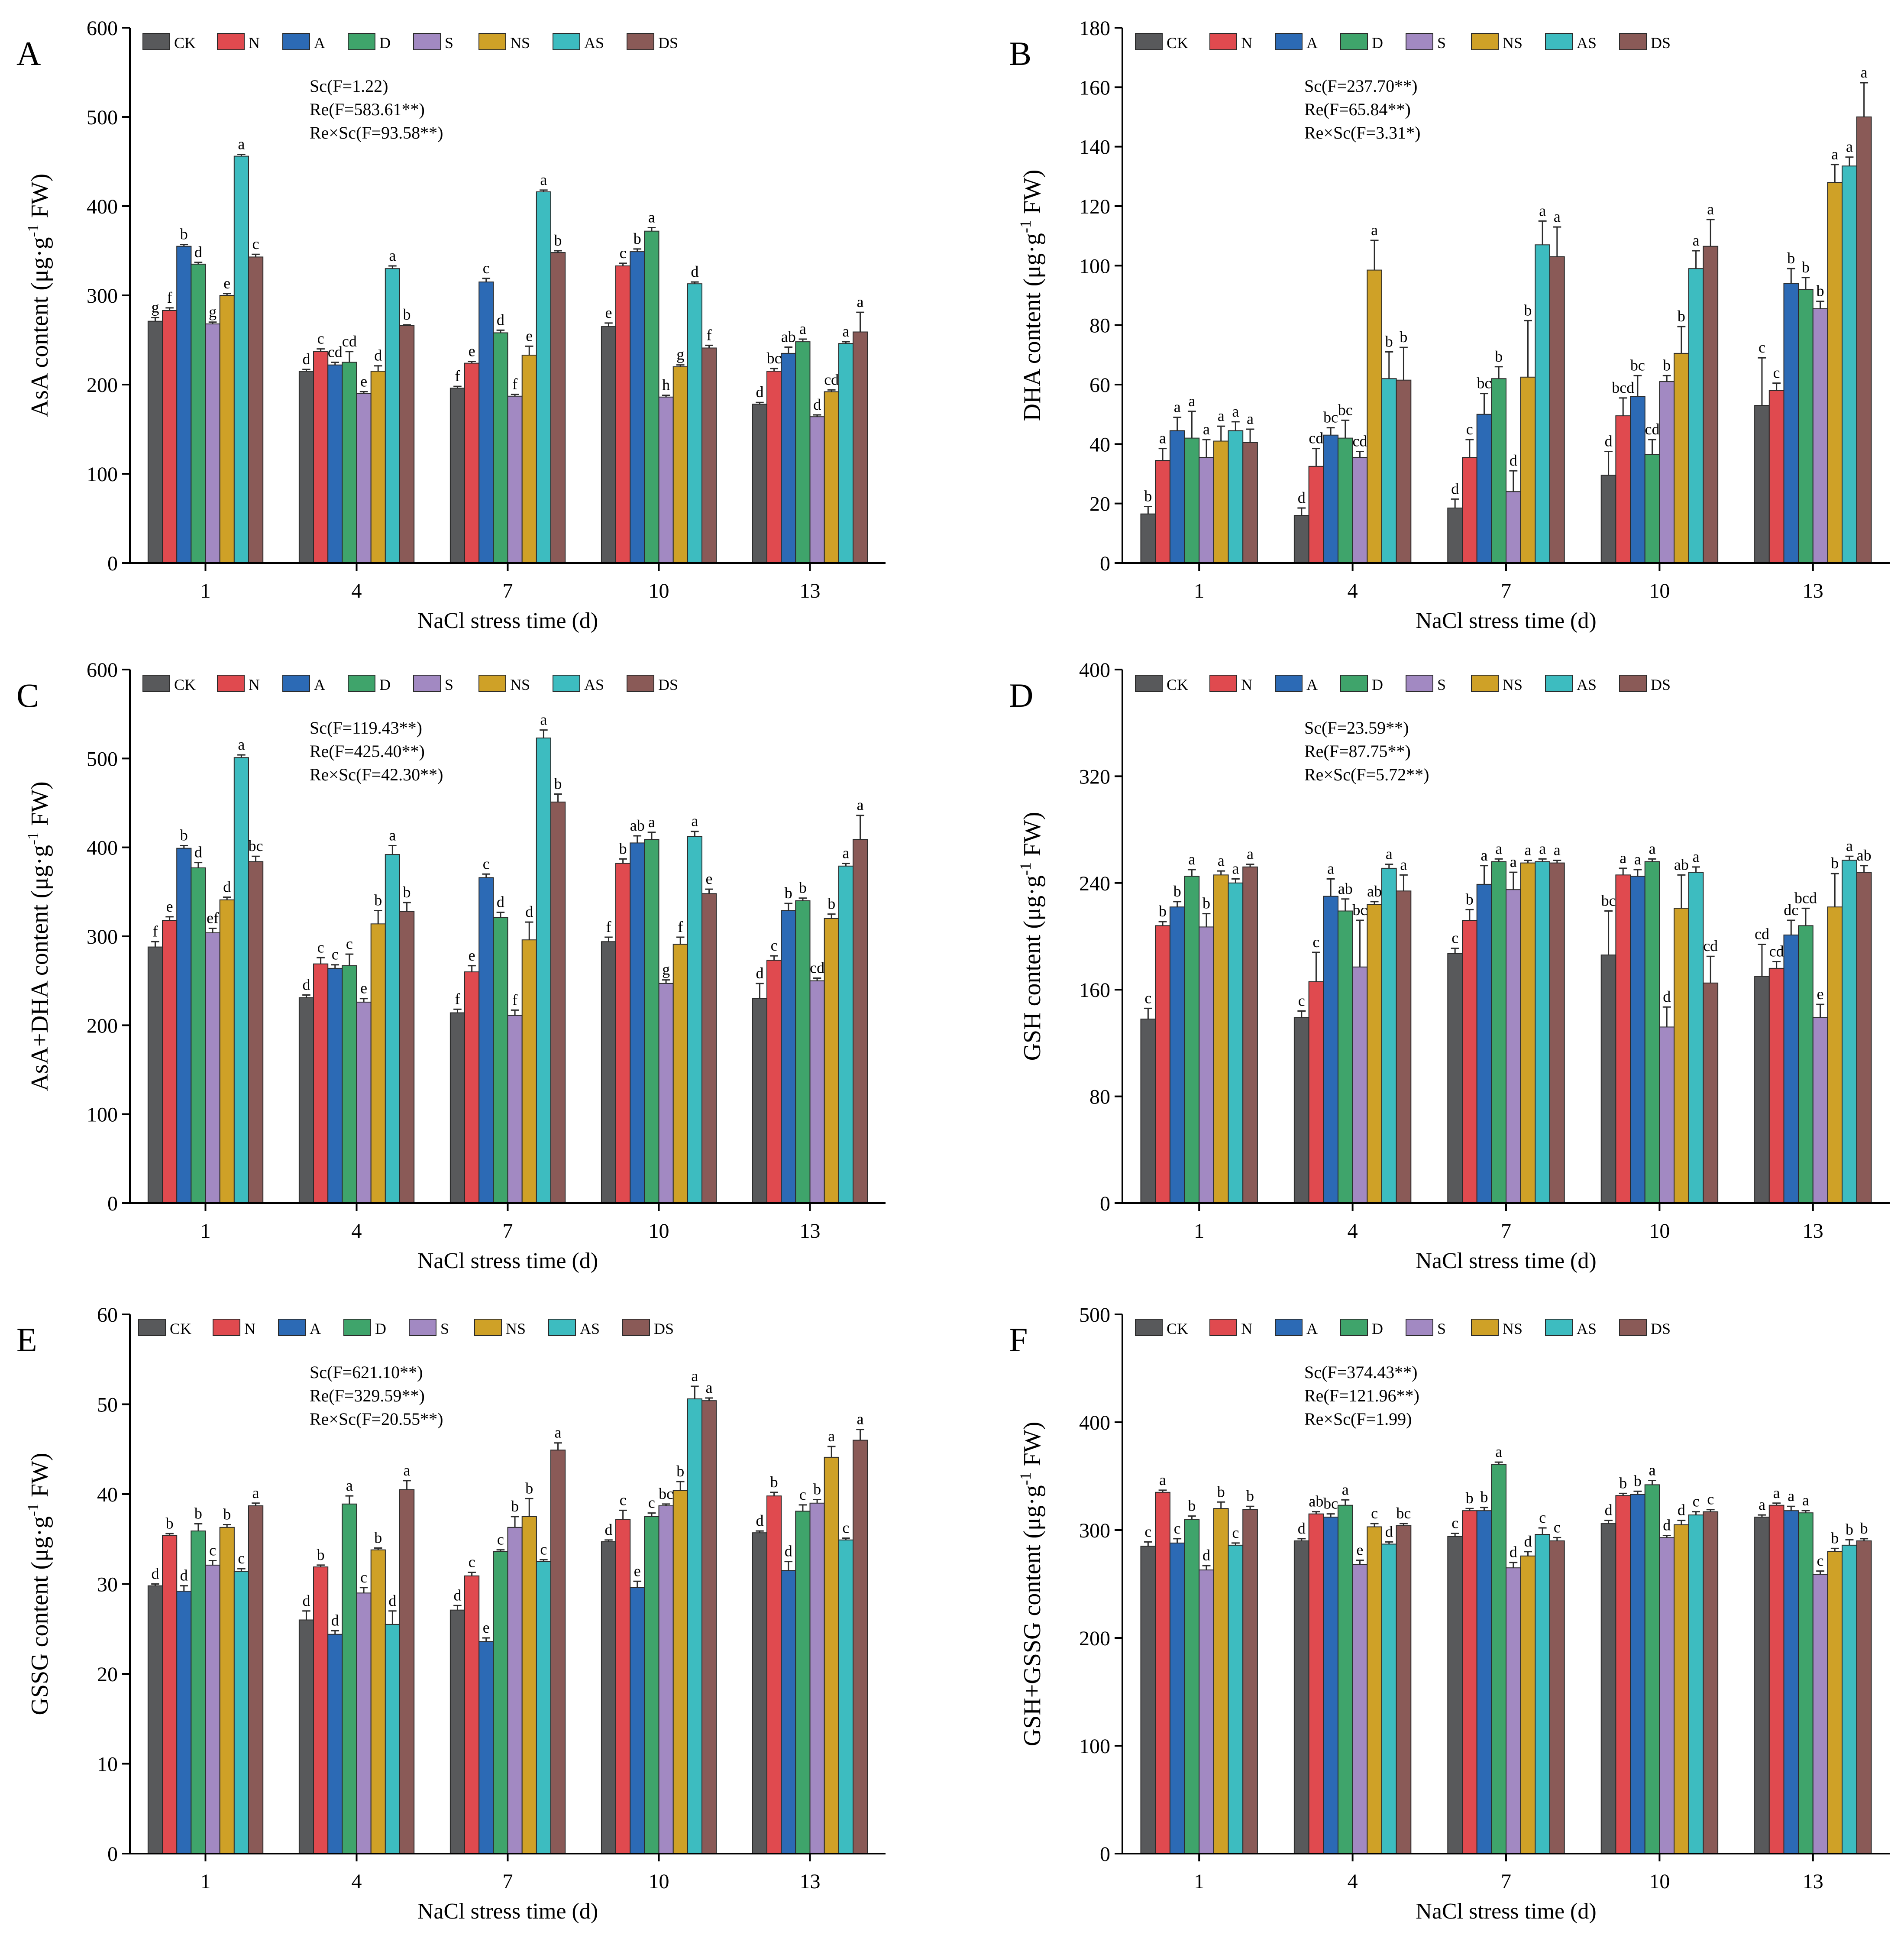 The width and height of the screenshot is (1904, 1935). Describe the element at coordinates (1330, 868) in the screenshot. I see `sig-letter-A-4: a` at that location.